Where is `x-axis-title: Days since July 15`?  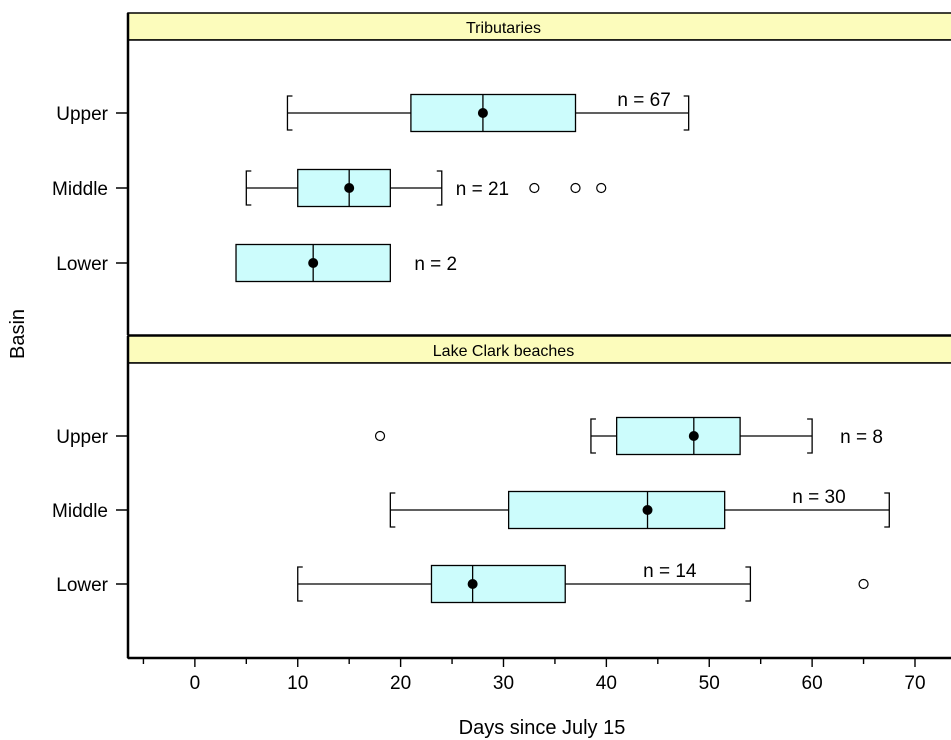
x-axis-title: Days since July 15 is located at coordinates (542, 728).